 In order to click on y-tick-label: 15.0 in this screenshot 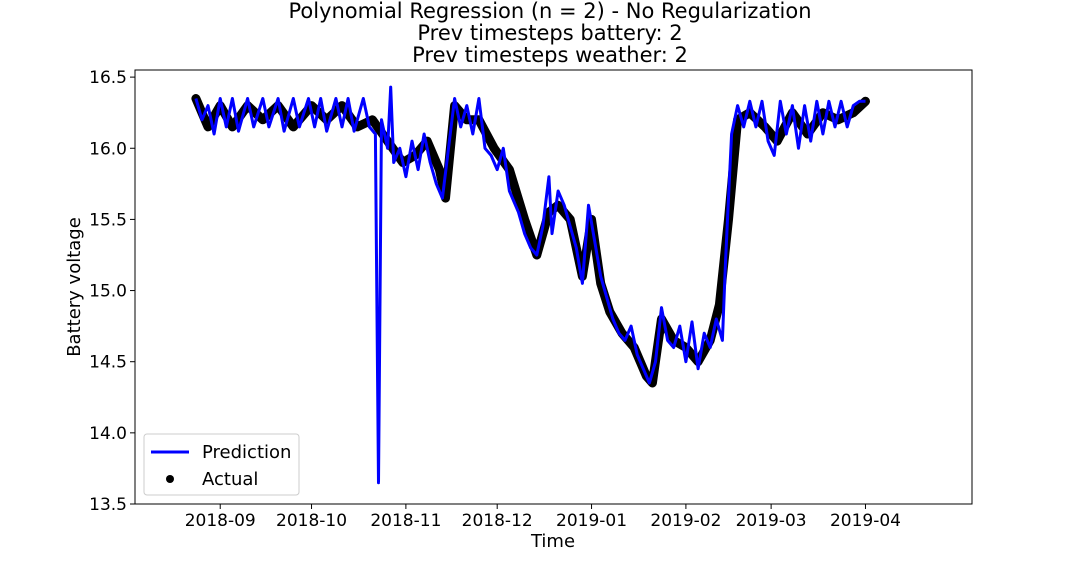, I will do `click(108, 292)`.